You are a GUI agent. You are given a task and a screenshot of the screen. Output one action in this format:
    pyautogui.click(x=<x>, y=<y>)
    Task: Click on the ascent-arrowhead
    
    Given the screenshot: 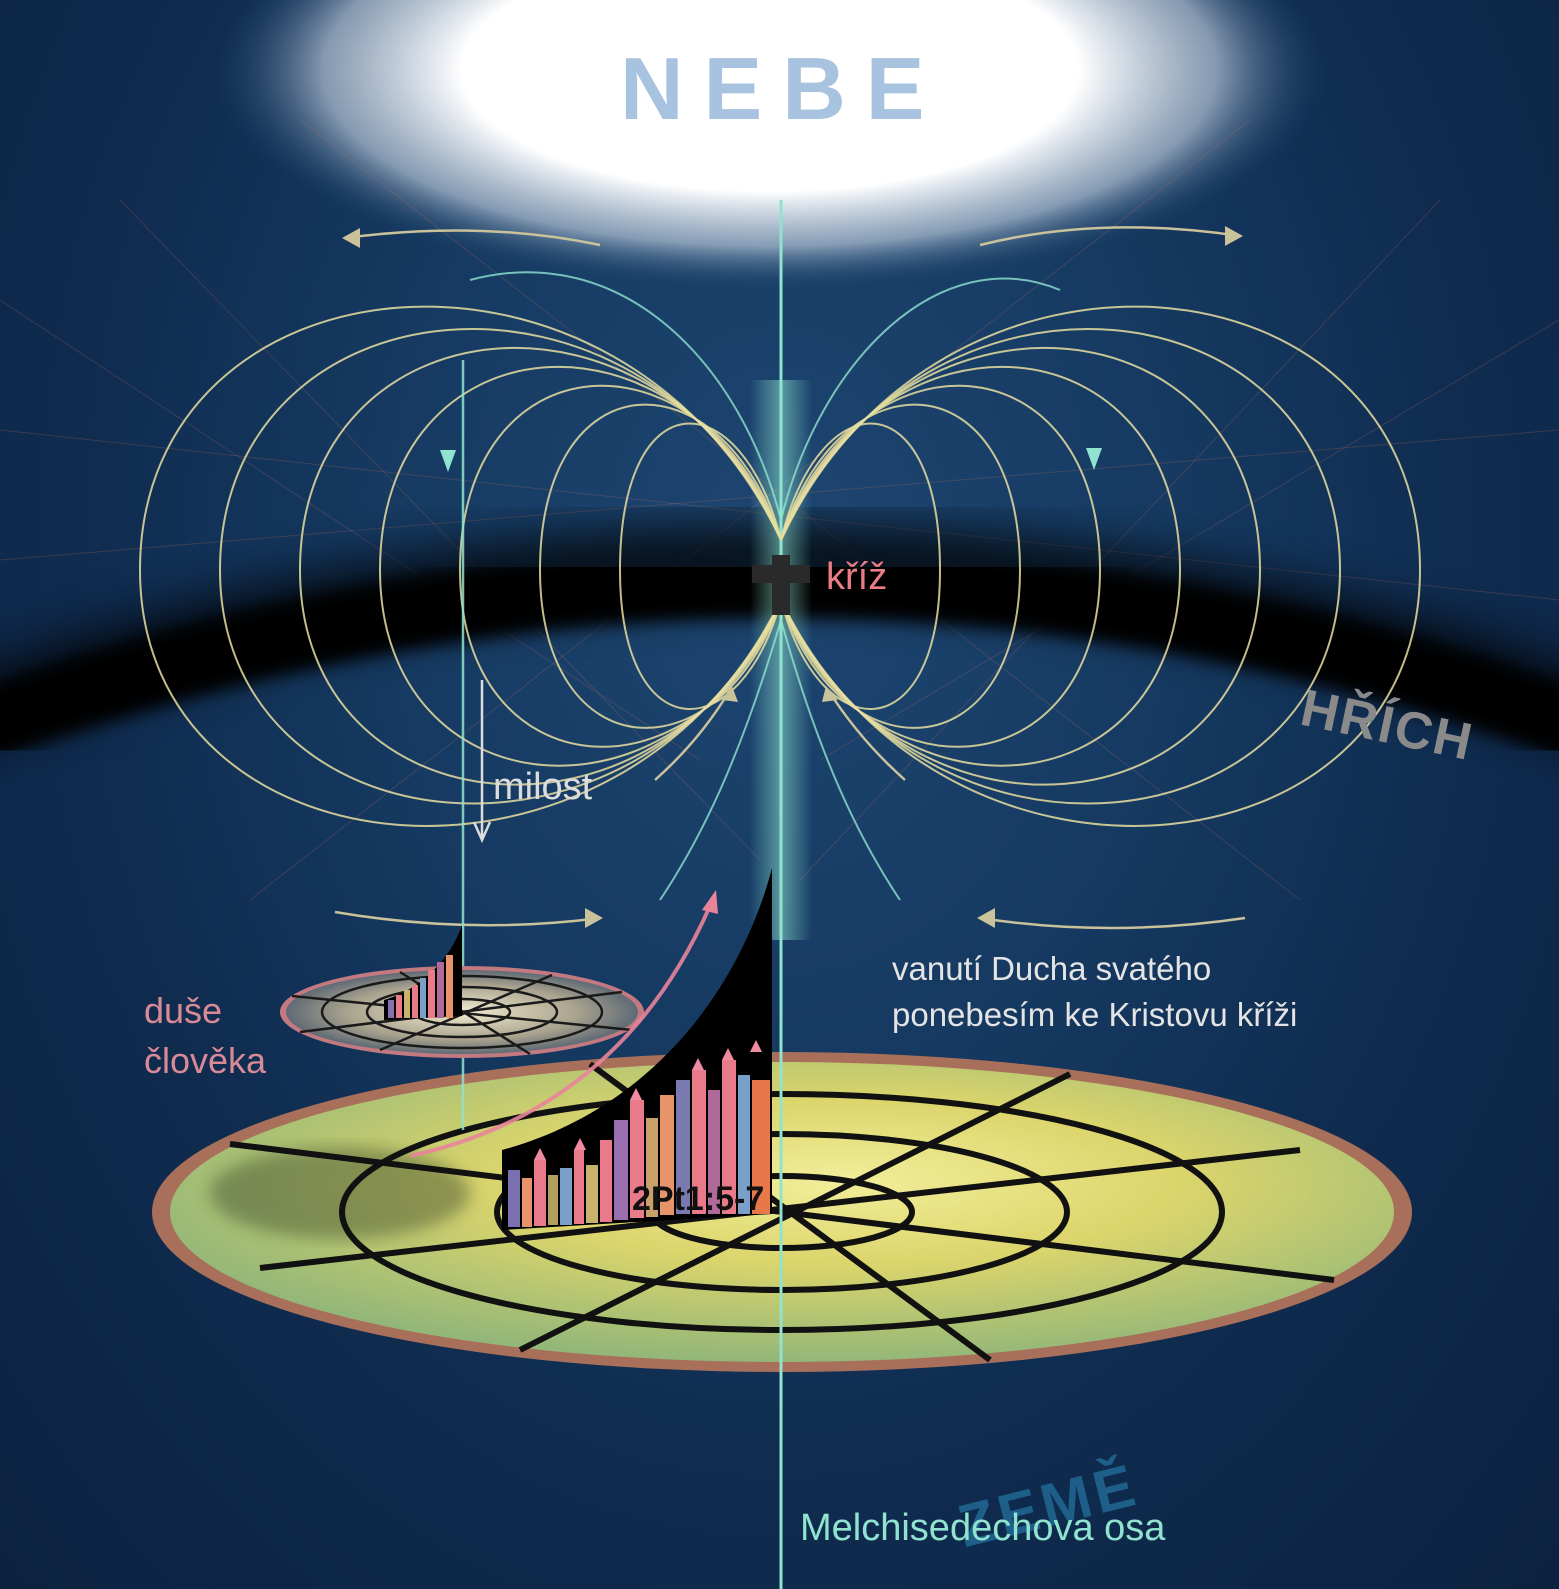 What is the action you would take?
    pyautogui.click(x=710, y=902)
    